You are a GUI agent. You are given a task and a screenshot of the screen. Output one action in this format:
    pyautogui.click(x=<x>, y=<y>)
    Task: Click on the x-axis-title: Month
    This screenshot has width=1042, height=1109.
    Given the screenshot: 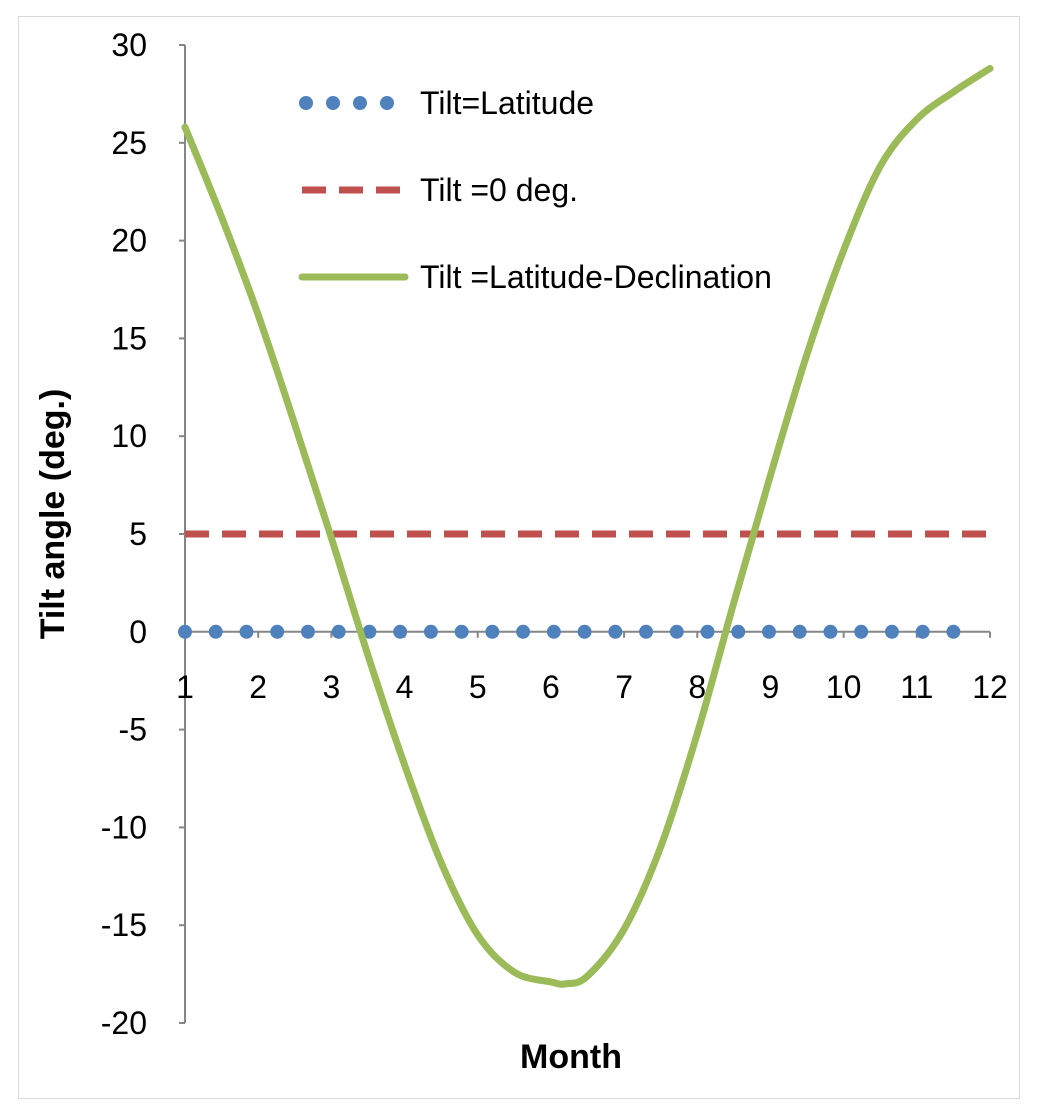 What is the action you would take?
    pyautogui.click(x=571, y=1057)
    